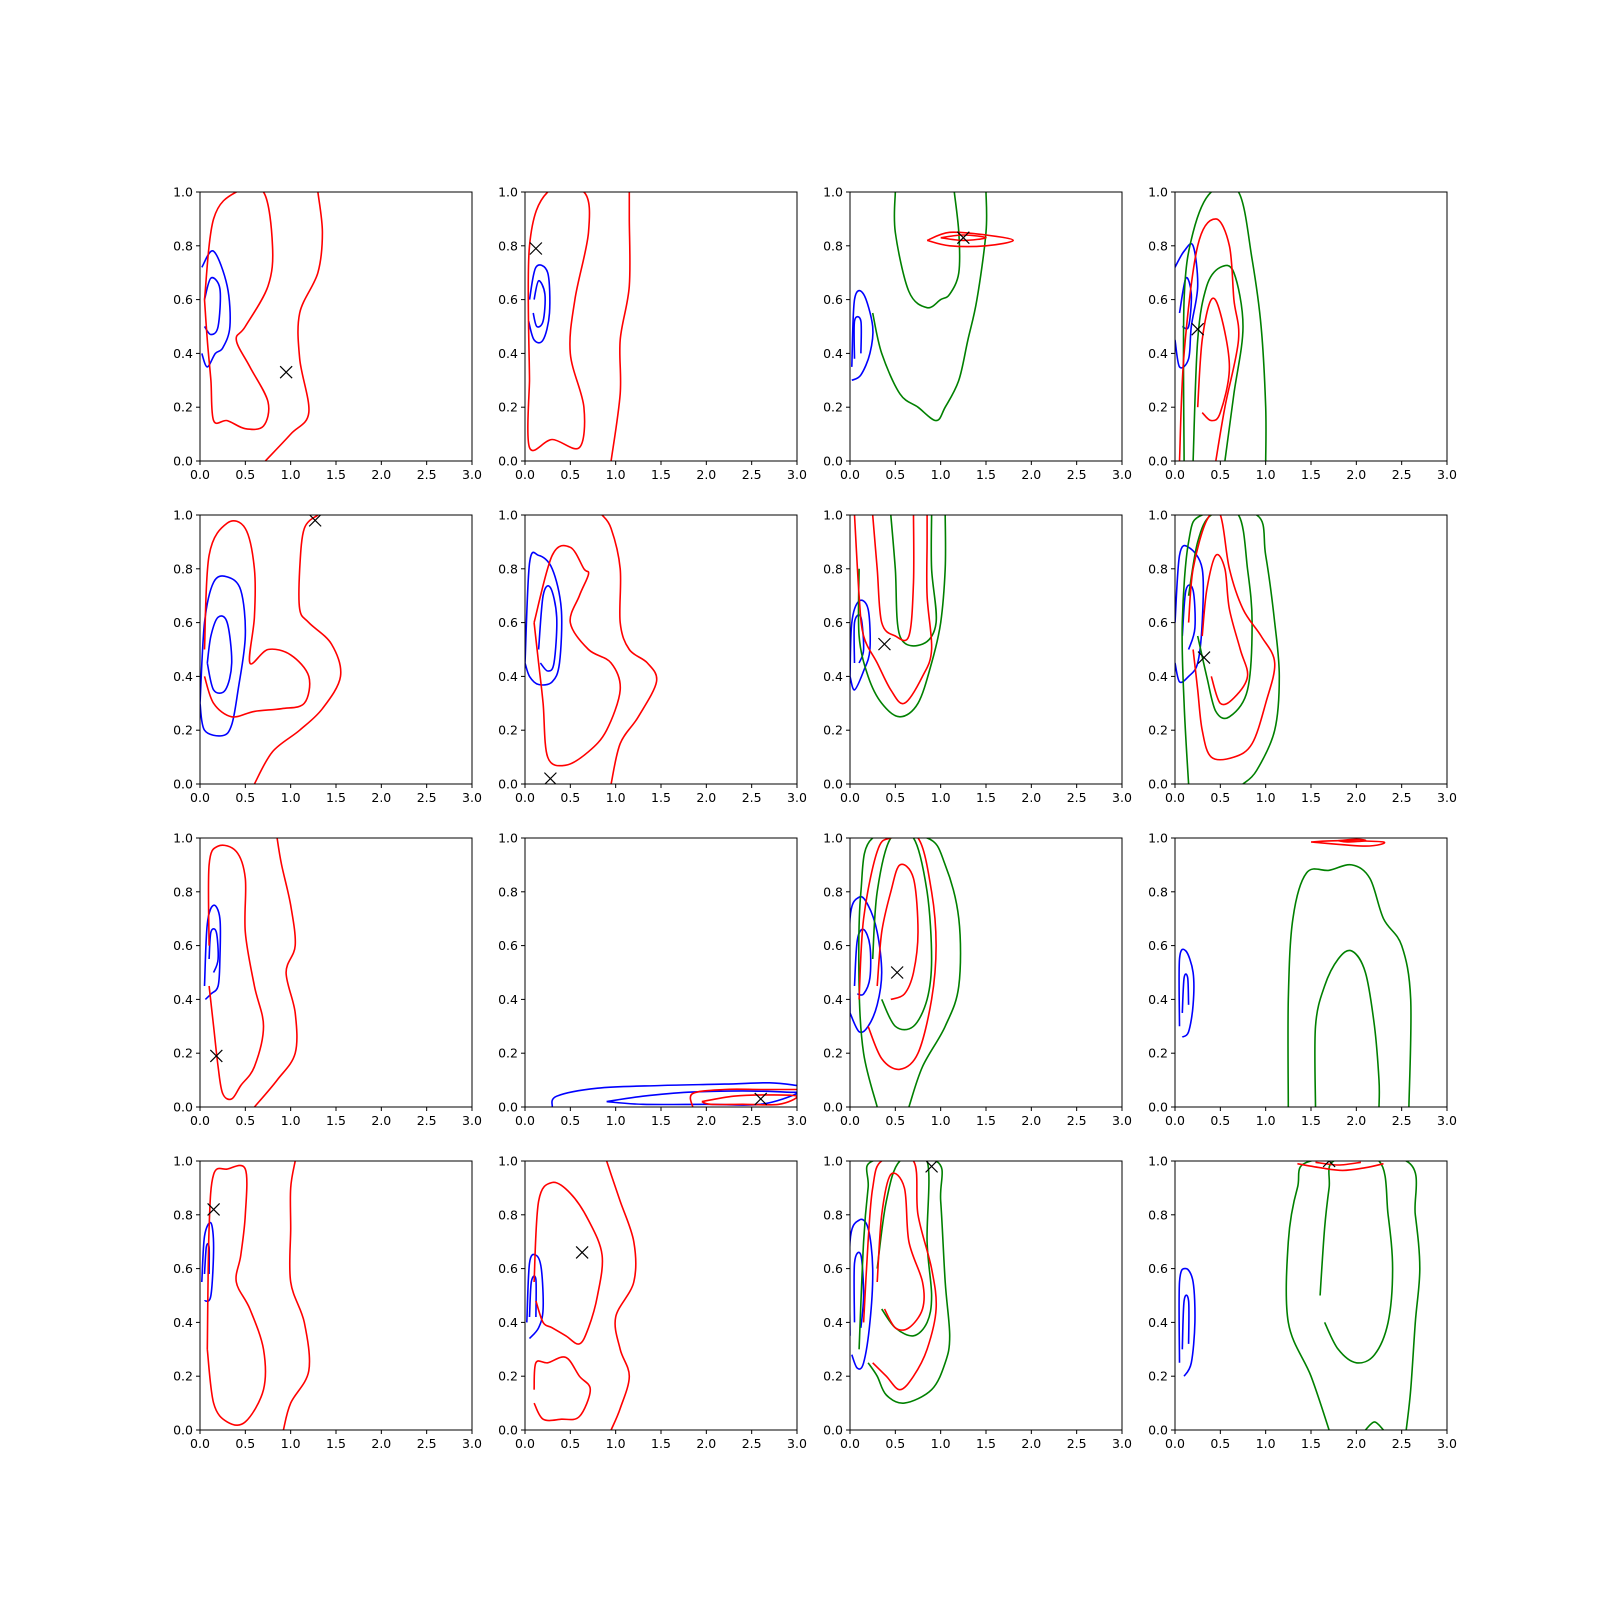 The image size is (1600, 1600). Describe the element at coordinates (183, 622) in the screenshot. I see `y-tick-label: 0.6` at that location.